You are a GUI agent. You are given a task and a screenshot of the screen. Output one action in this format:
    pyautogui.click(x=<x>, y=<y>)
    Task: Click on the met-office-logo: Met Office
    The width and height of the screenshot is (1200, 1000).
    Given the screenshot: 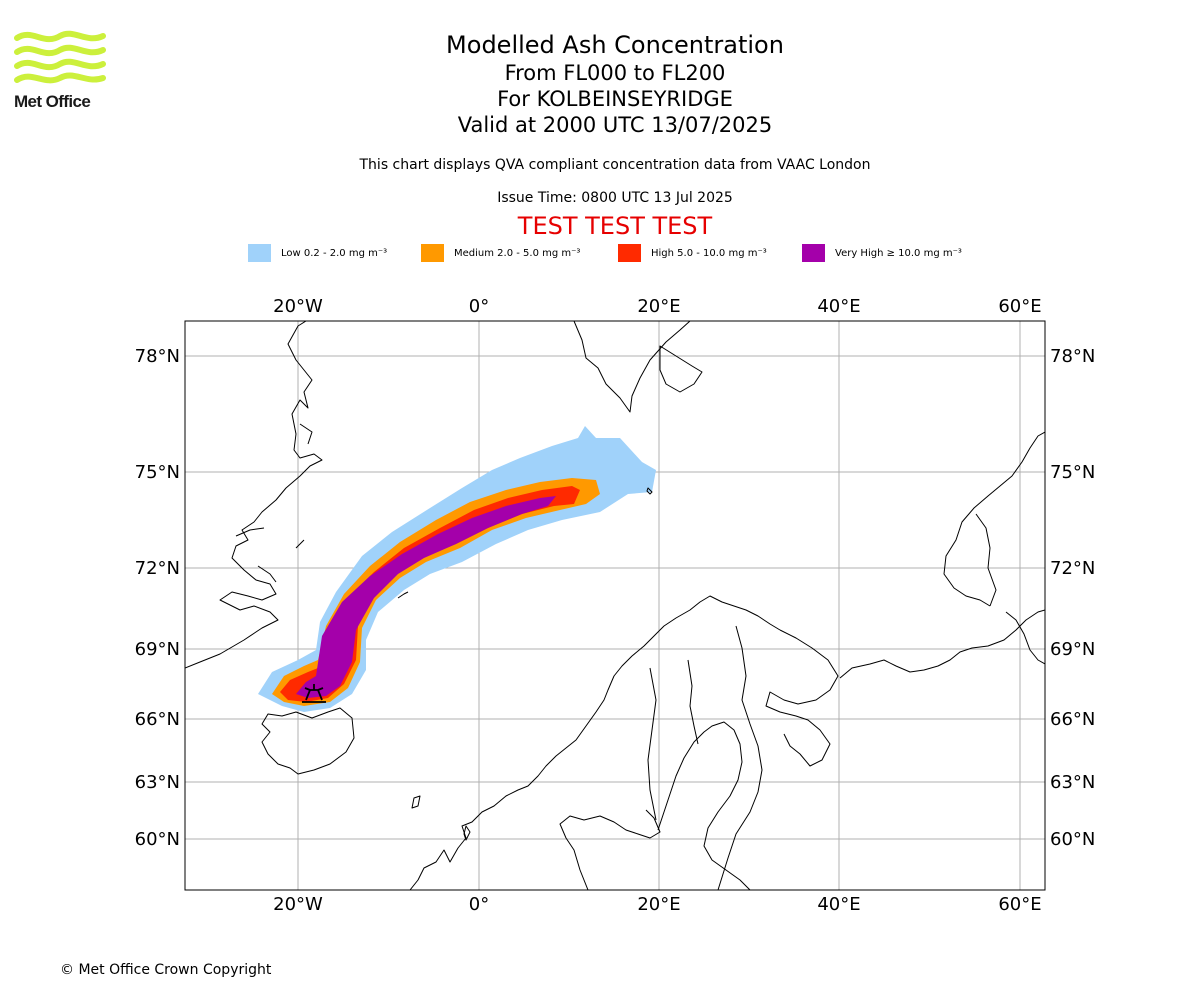 What is the action you would take?
    pyautogui.click(x=60, y=72)
    